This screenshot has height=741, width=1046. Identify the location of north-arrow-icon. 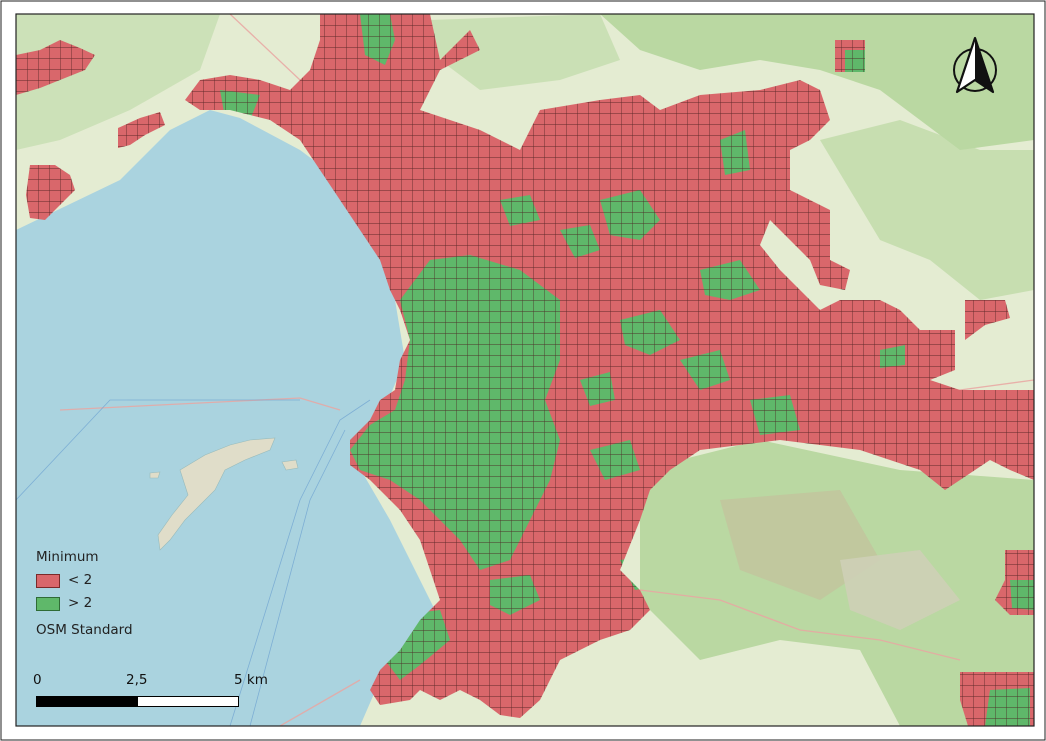
(975, 66).